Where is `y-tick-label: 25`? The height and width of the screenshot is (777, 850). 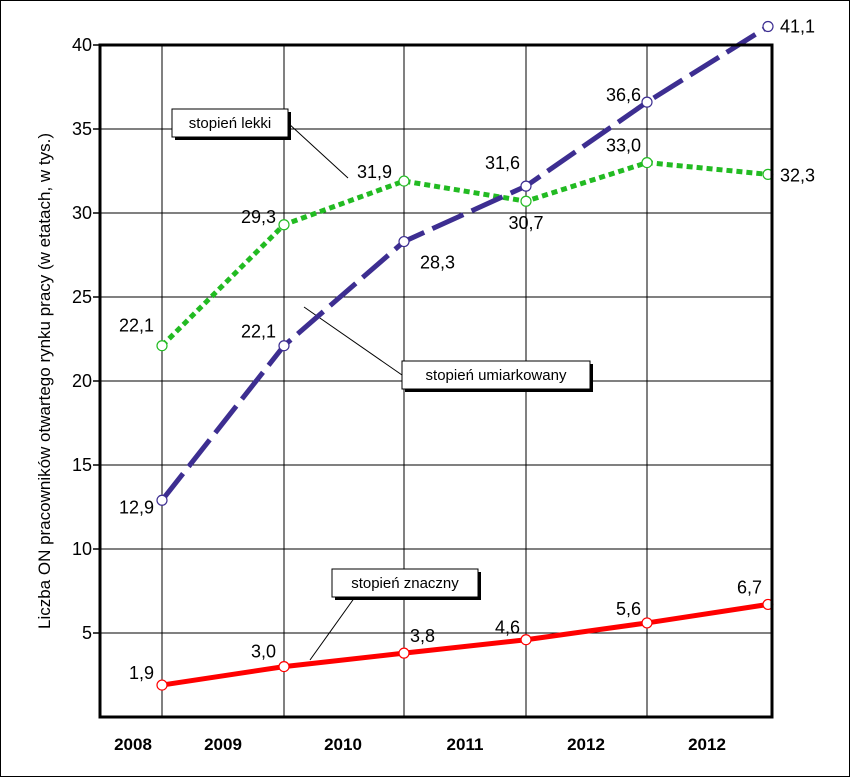
y-tick-label: 25 is located at coordinates (82, 297).